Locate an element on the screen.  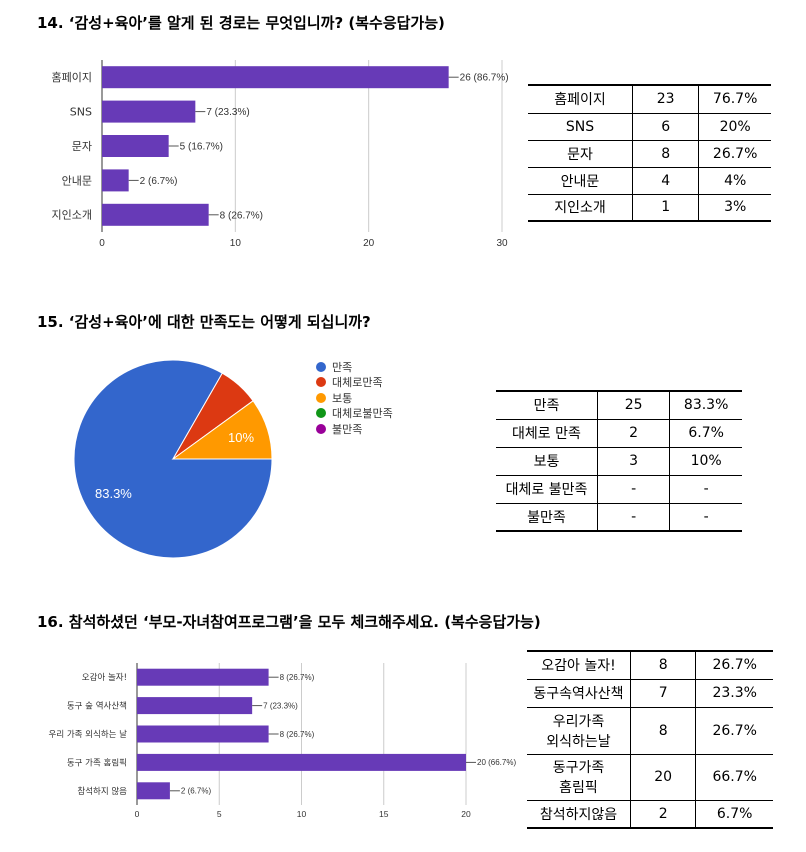
legend-item: 대체로만족 is located at coordinates (354, 383).